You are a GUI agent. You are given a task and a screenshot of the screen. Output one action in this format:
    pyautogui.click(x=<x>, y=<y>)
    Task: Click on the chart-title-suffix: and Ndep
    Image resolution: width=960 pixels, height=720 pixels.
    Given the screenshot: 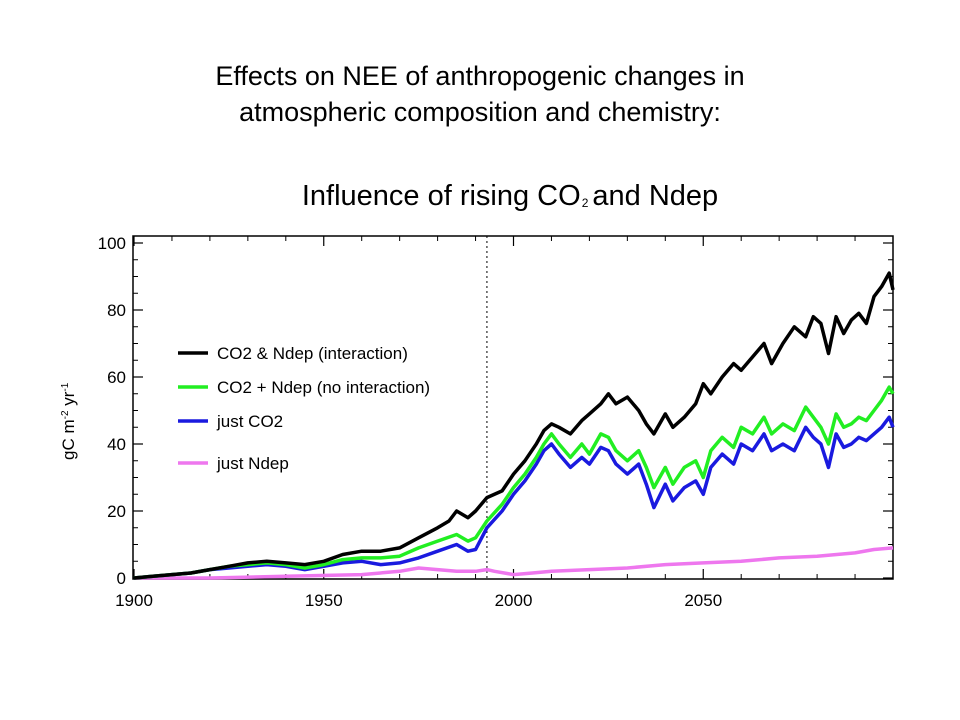 What is the action you would take?
    pyautogui.click(x=655, y=196)
    